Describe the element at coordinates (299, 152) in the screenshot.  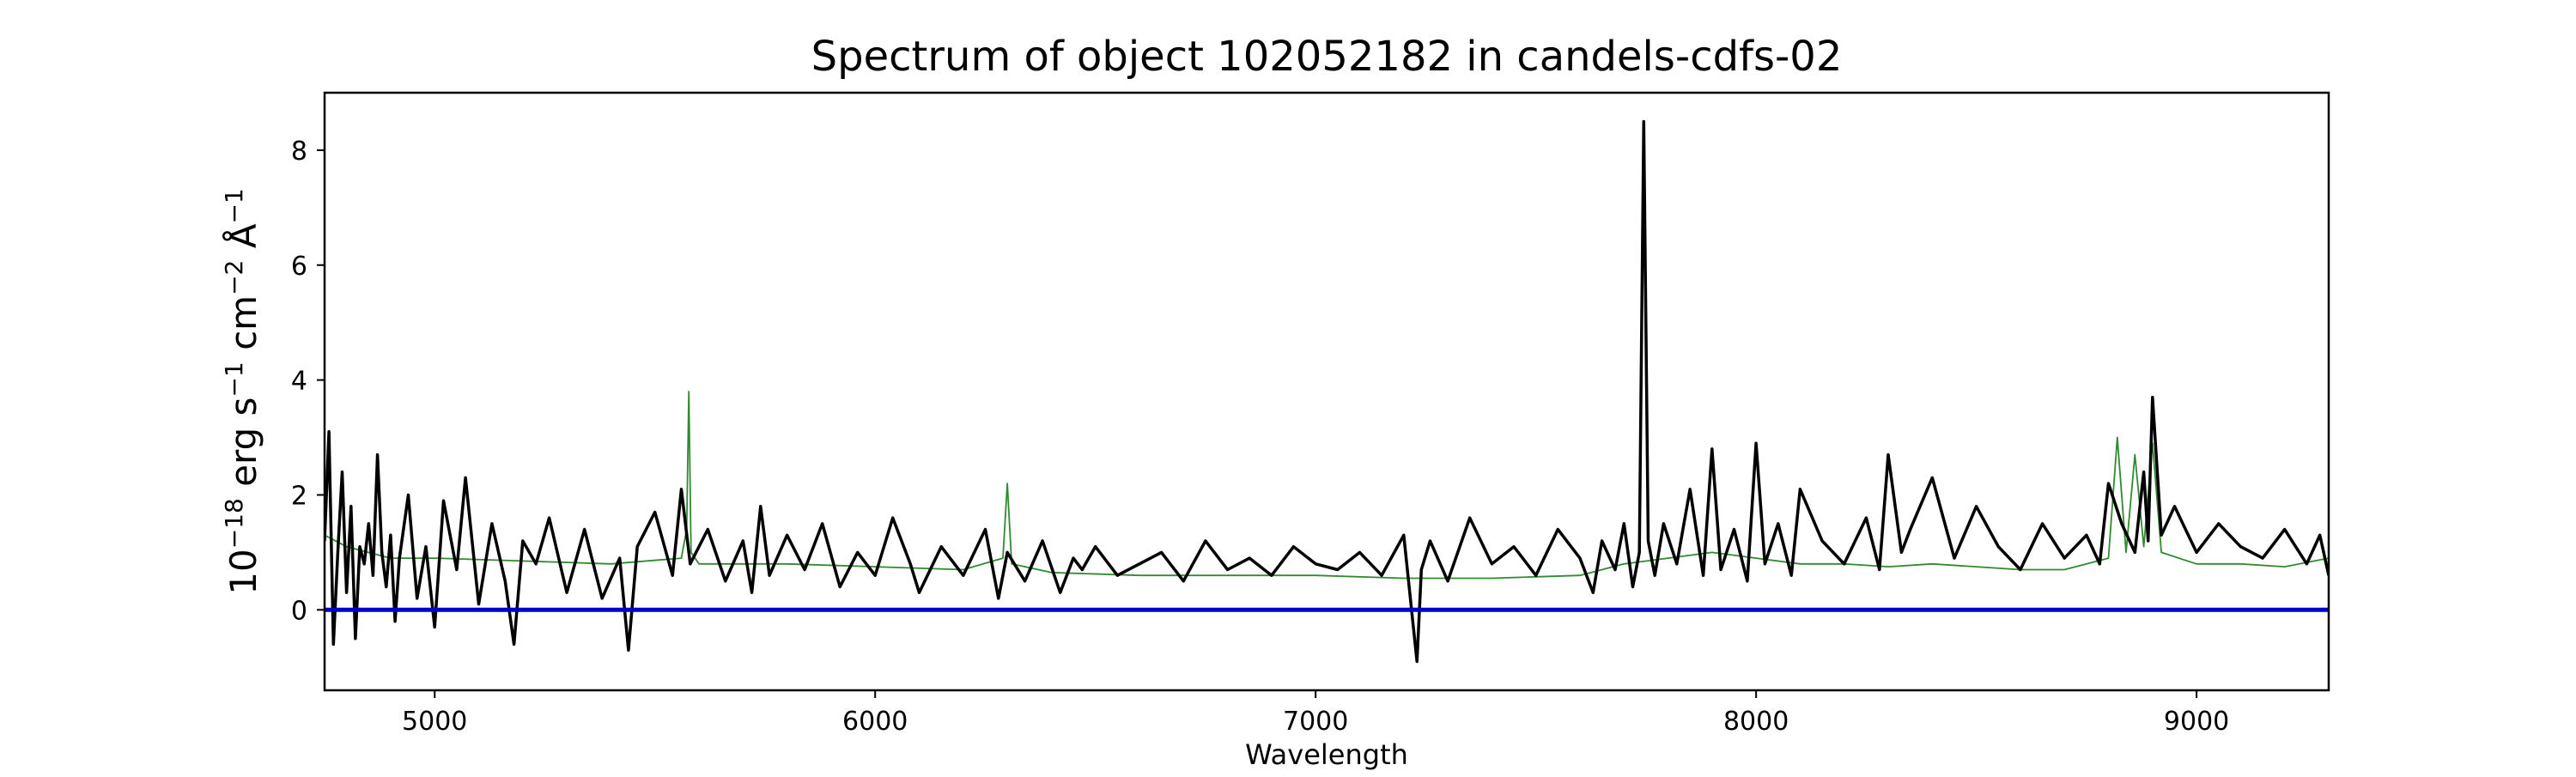
I see `y-tick-label: 8` at that location.